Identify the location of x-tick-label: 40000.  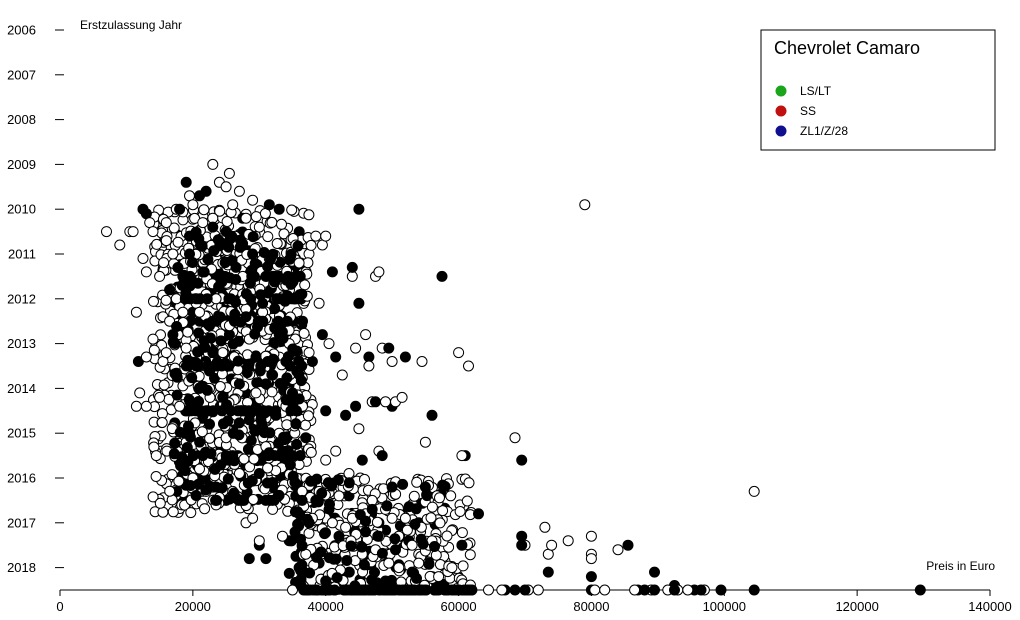
(326, 606).